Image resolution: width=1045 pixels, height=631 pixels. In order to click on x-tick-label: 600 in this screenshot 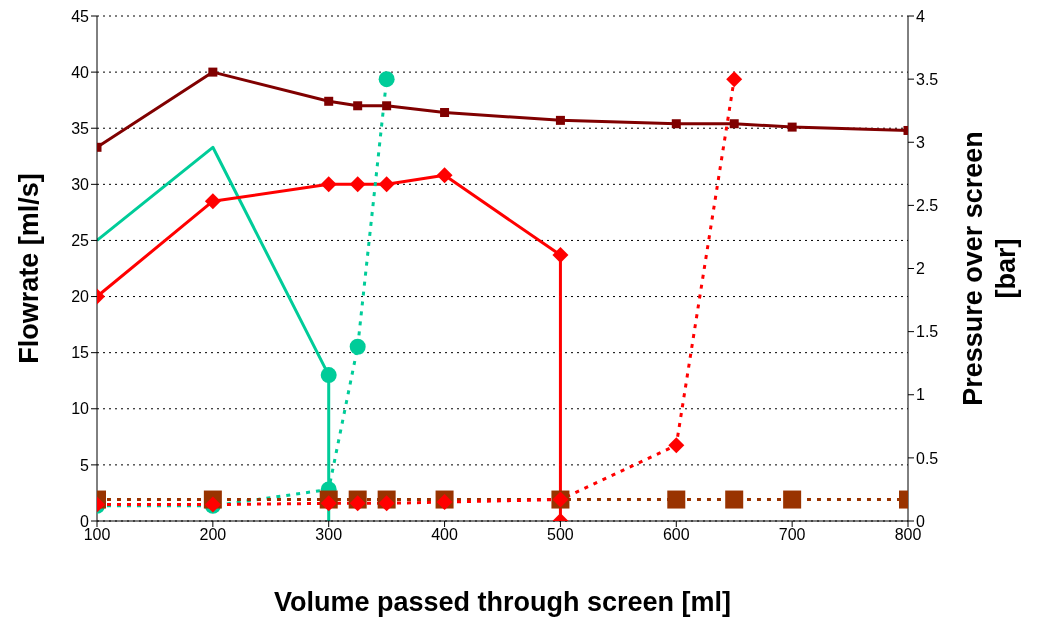, I will do `click(676, 535)`.